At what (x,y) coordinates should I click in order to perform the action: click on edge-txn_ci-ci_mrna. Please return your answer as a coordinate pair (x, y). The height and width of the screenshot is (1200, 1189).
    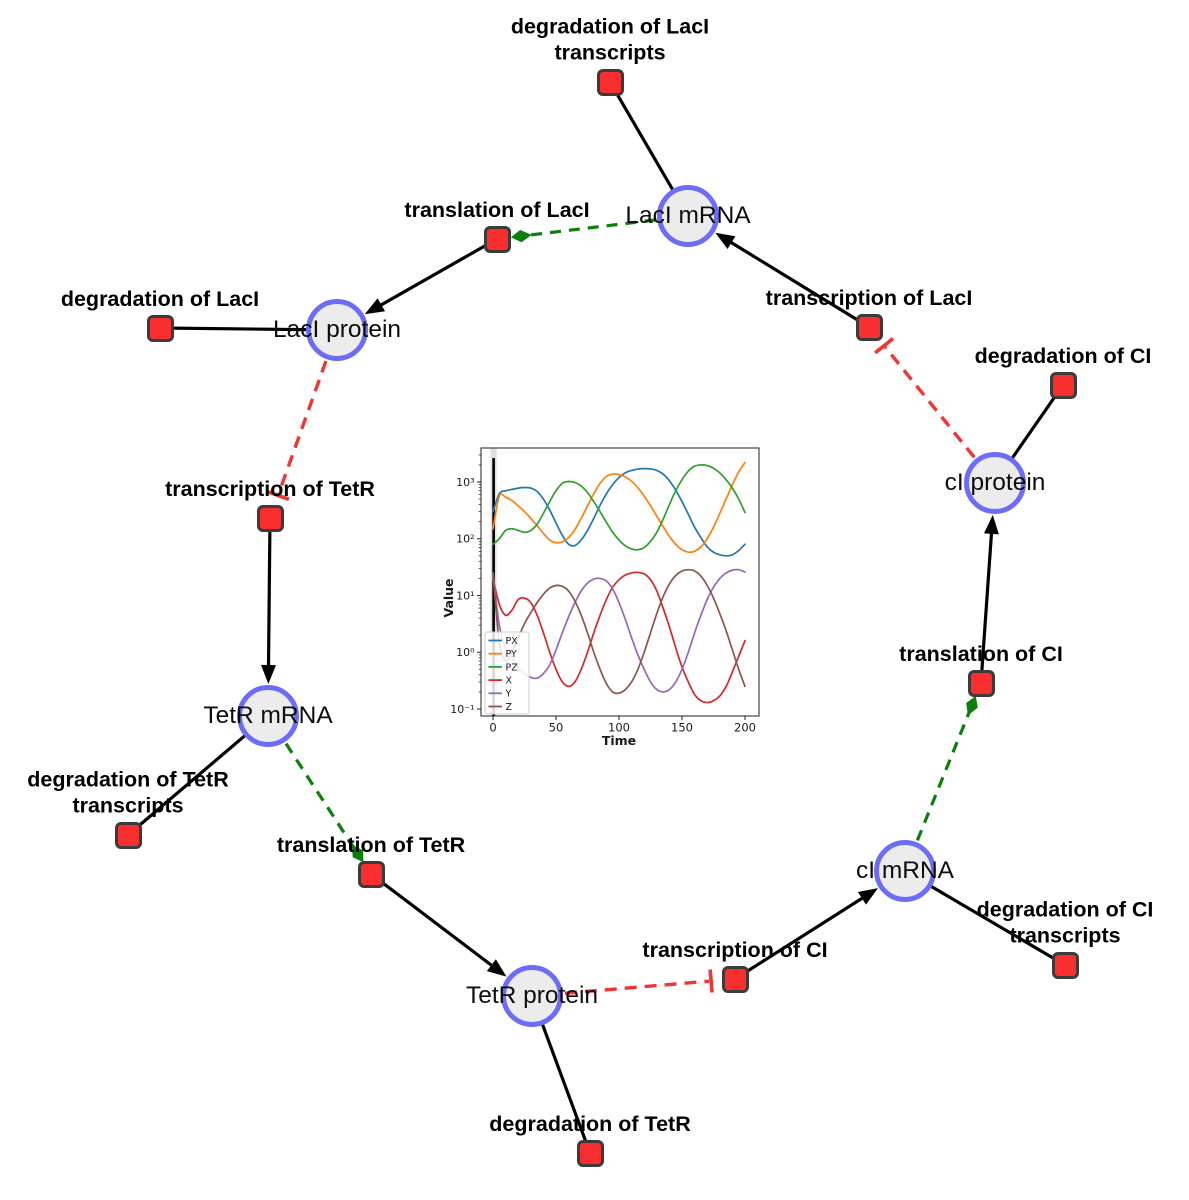
    Looking at the image, I should click on (806, 934).